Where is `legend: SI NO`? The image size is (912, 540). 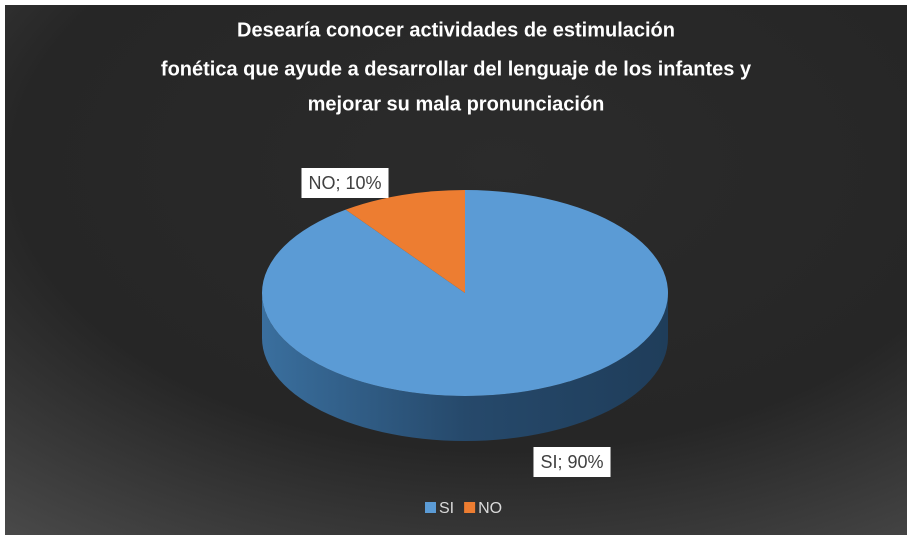
legend: SI NO is located at coordinates (463, 508).